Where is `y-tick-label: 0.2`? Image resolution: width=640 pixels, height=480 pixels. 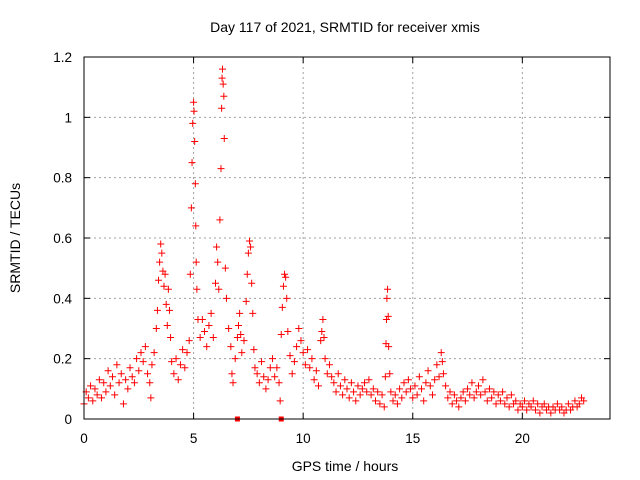 y-tick-label: 0.2 is located at coordinates (62, 359).